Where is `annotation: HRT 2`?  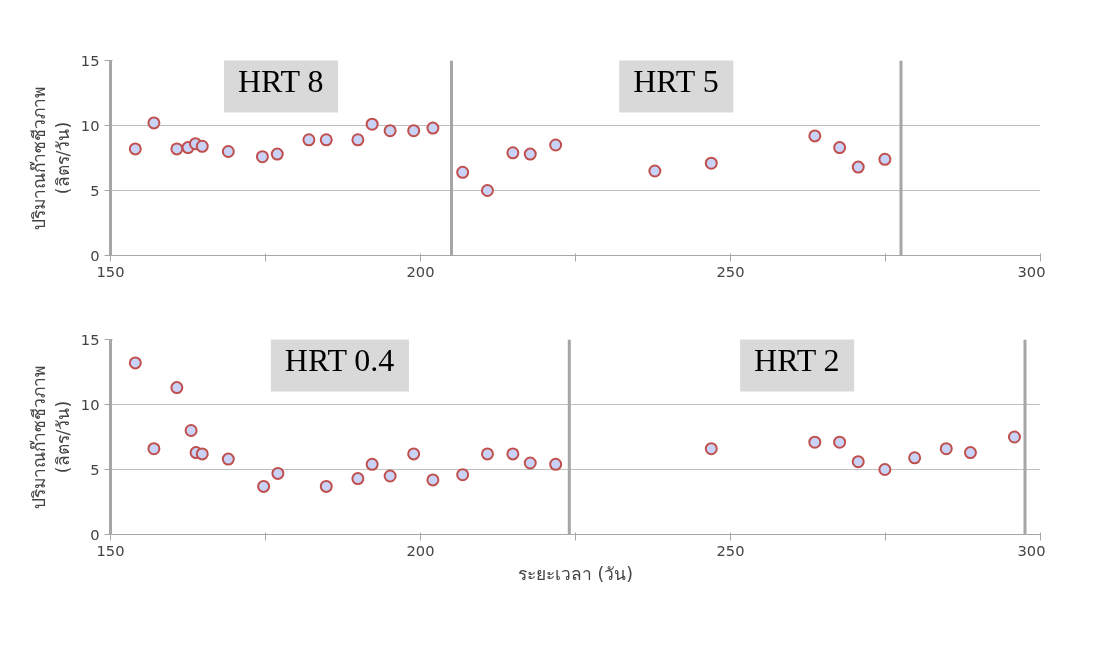
annotation: HRT 2 is located at coordinates (797, 359).